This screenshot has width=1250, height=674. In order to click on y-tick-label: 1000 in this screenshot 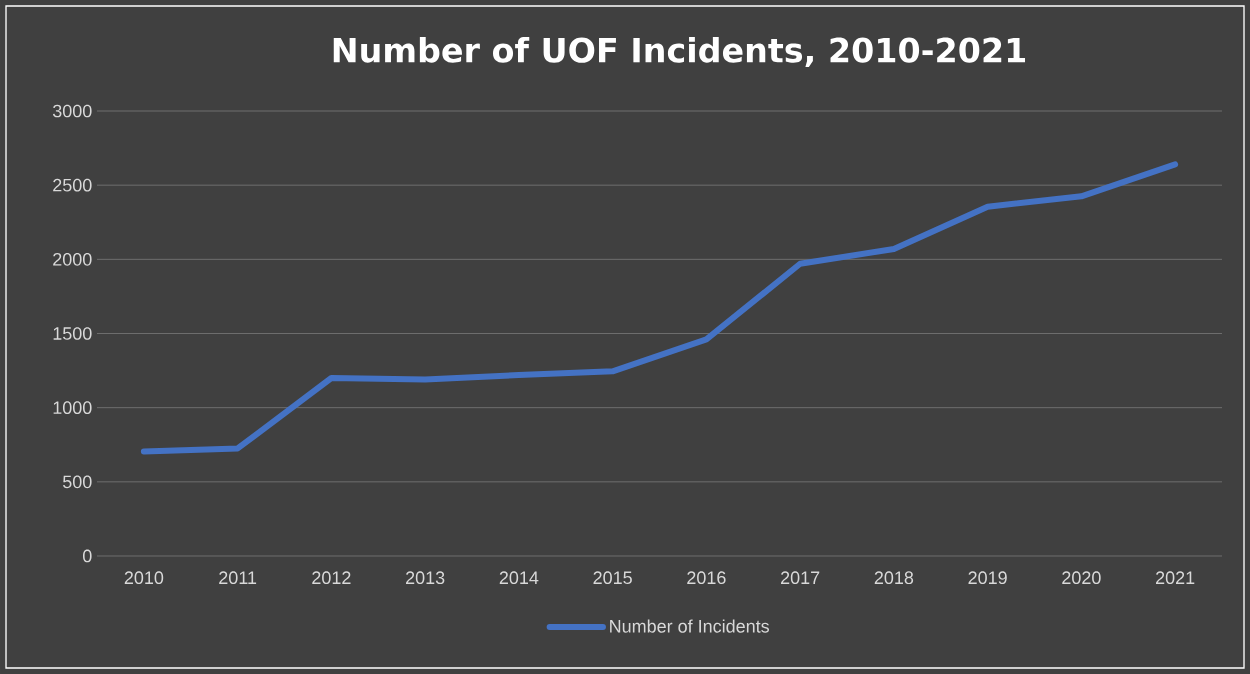, I will do `click(72, 408)`.